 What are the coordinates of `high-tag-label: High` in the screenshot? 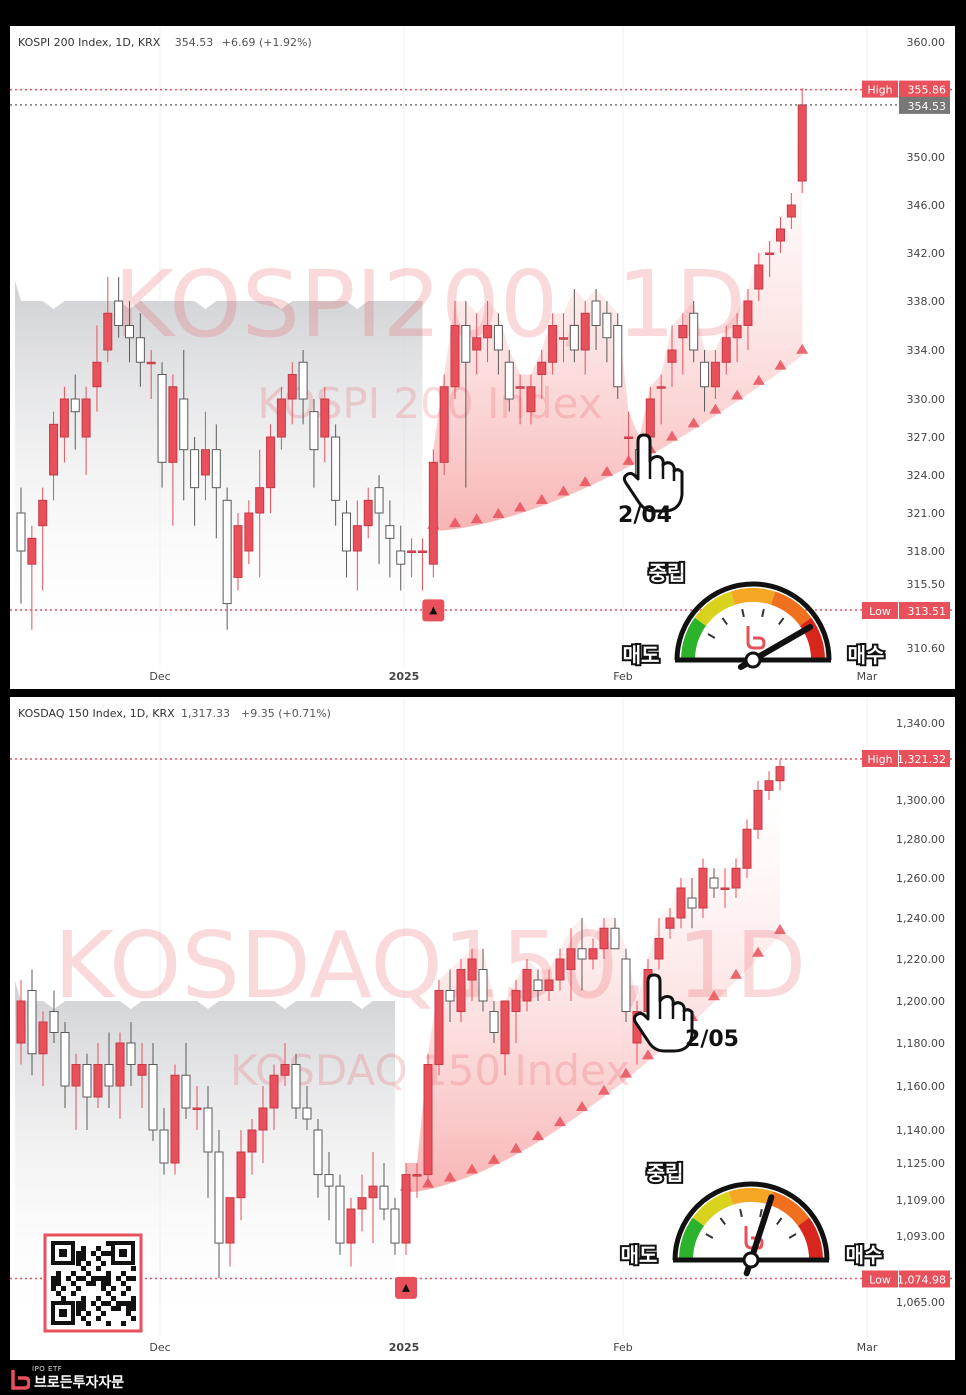 It's located at (879, 759).